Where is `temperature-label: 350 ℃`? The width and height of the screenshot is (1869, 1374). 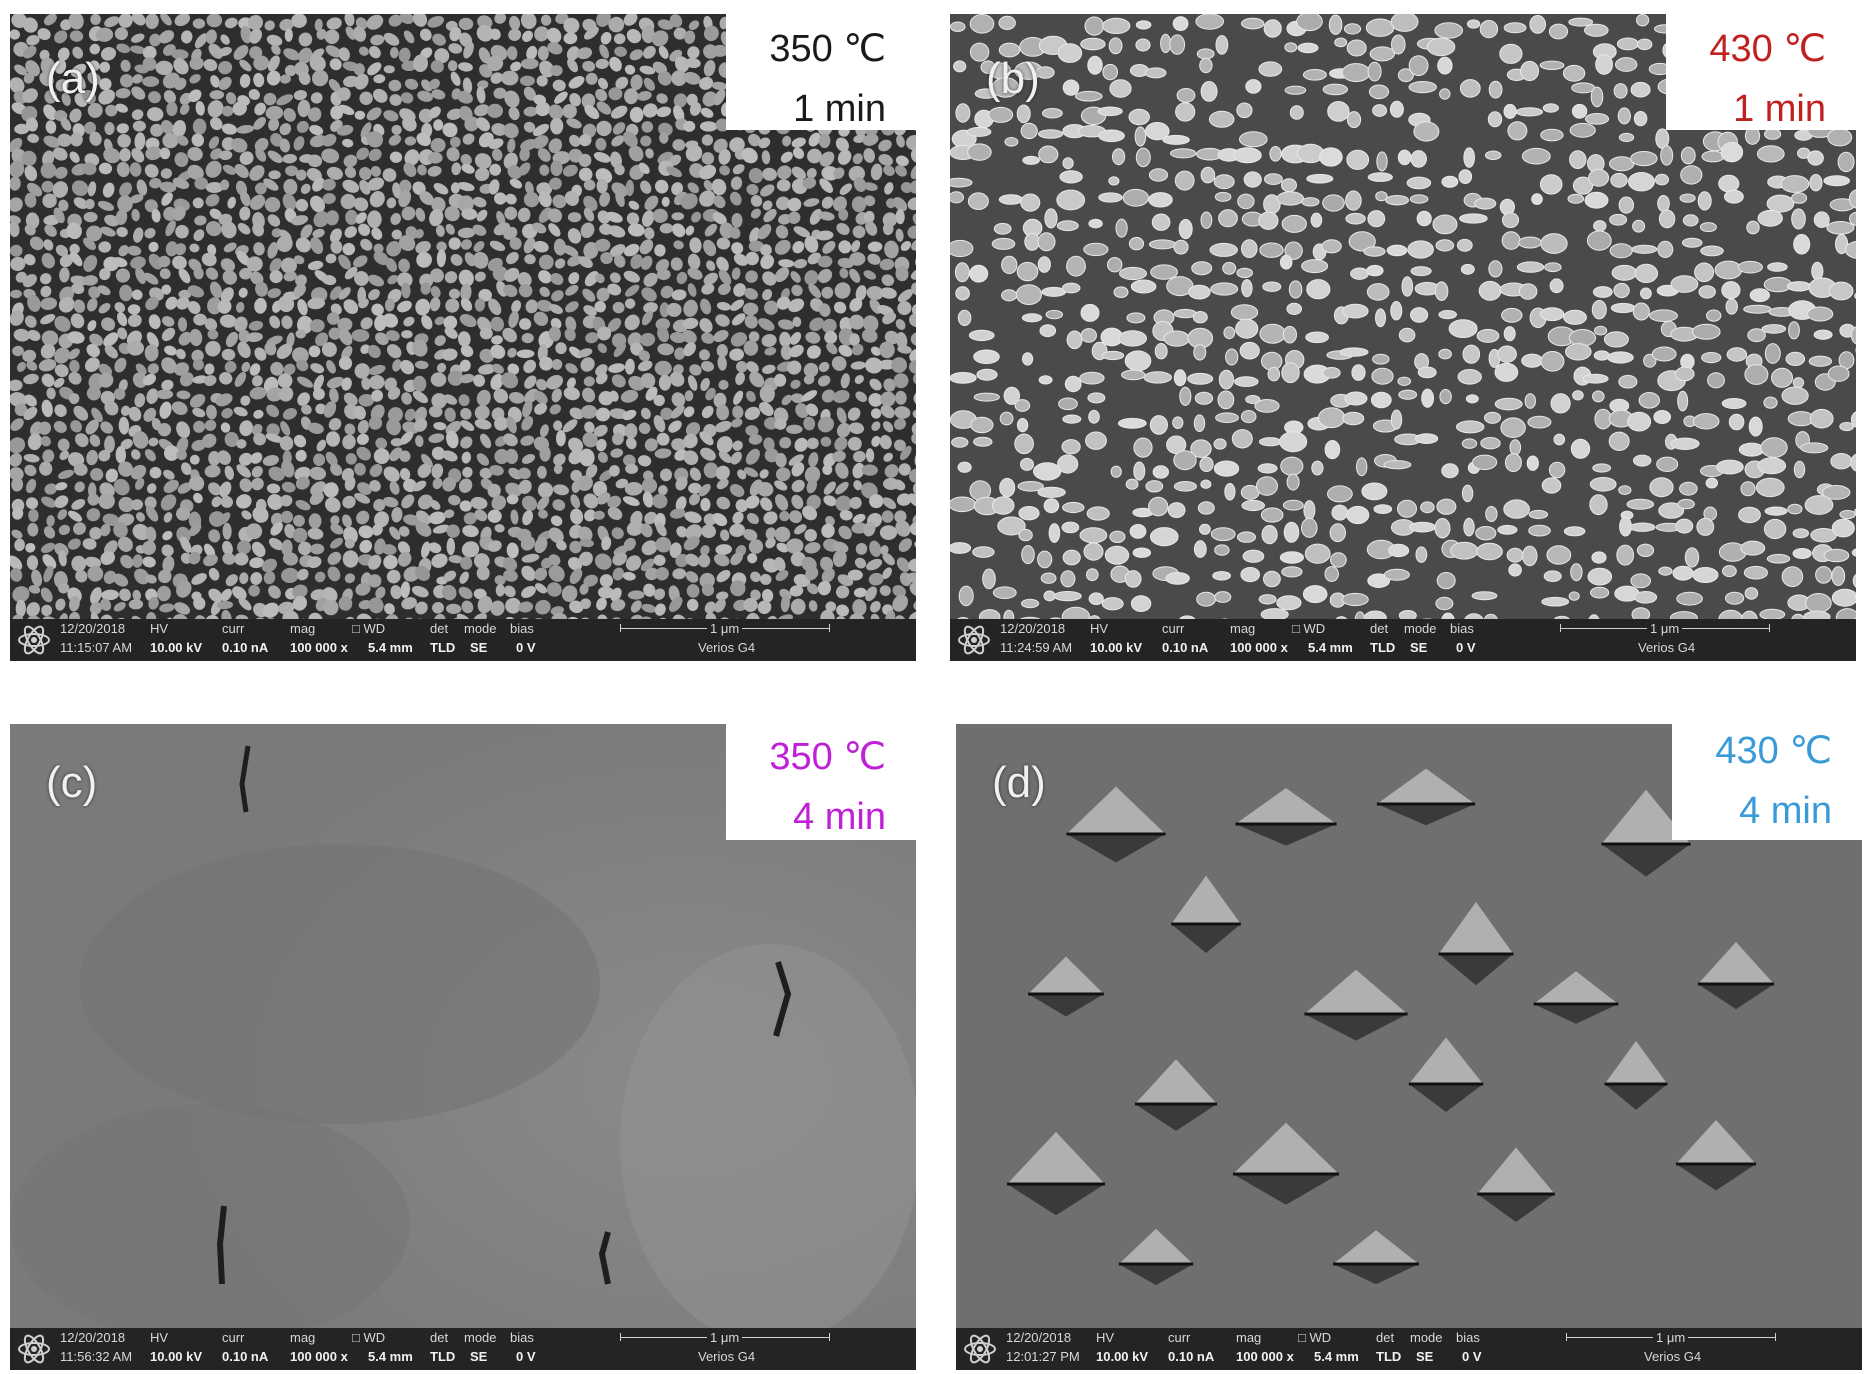 temperature-label: 350 ℃ is located at coordinates (827, 49).